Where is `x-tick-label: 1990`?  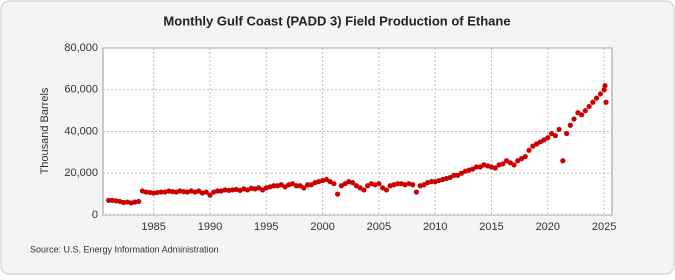
x-tick-label: 1990 is located at coordinates (210, 227).